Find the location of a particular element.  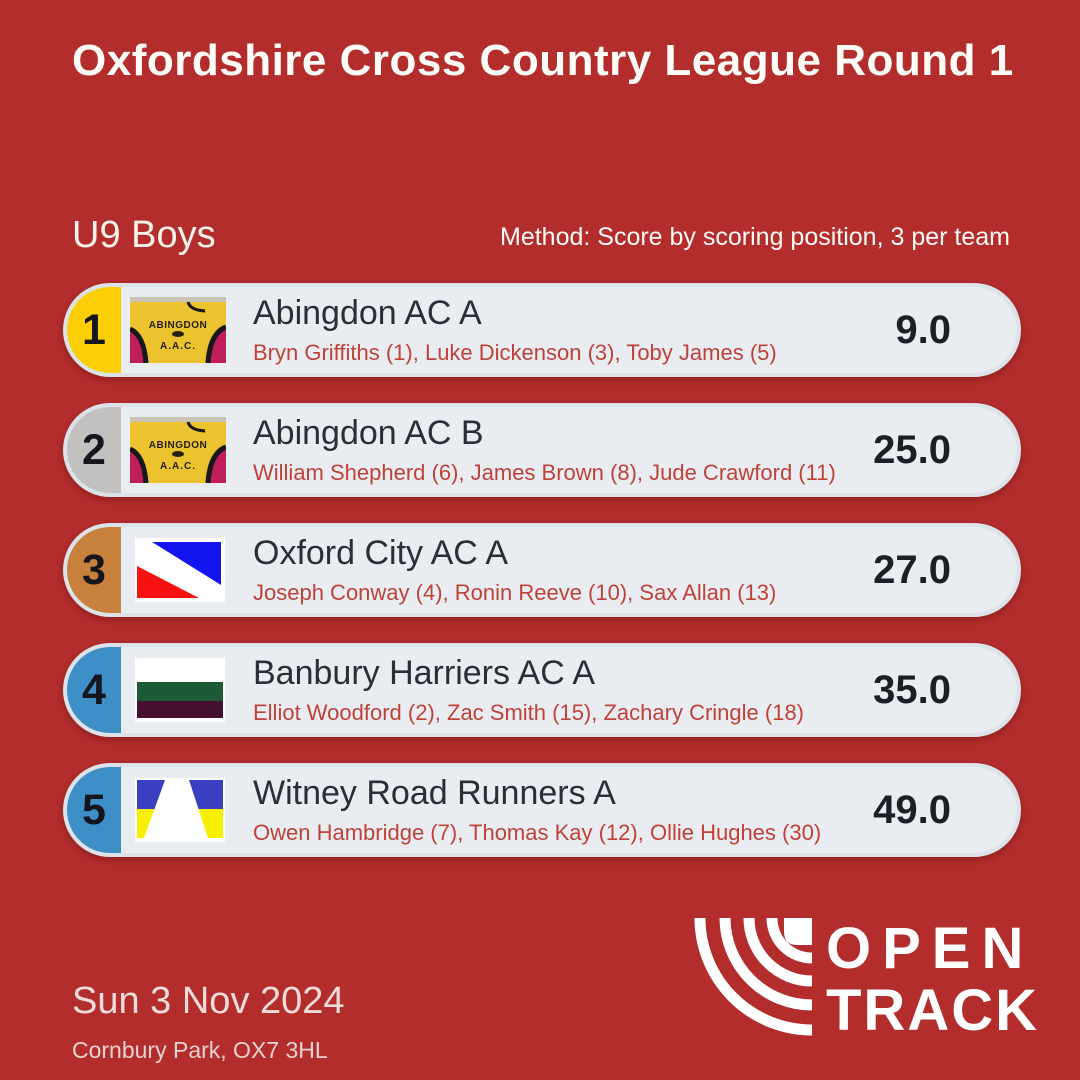

opentrack-logo: OPEN TRACK is located at coordinates (863, 980).